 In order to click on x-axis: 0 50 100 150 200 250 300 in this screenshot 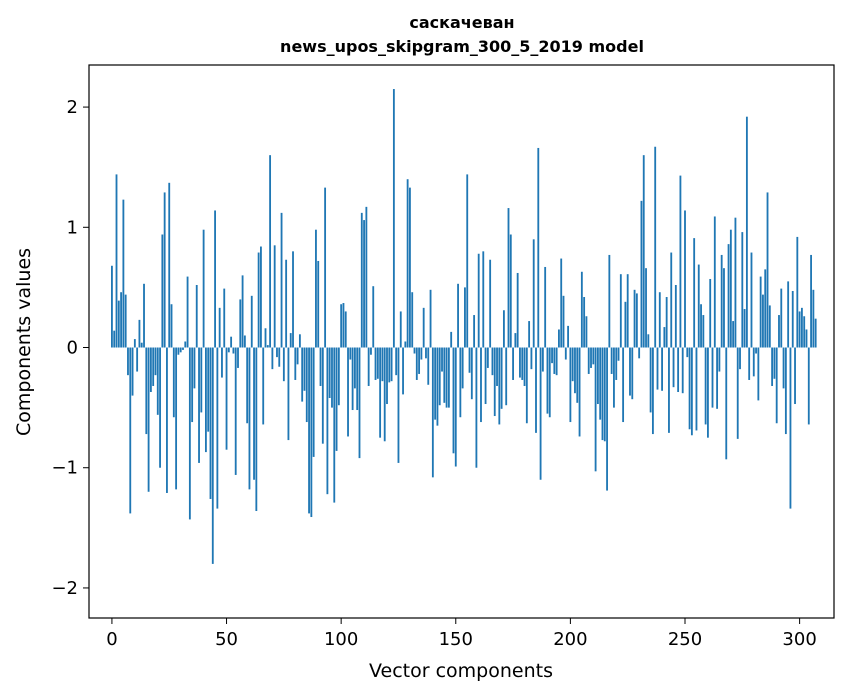, I will do `click(461, 634)`.